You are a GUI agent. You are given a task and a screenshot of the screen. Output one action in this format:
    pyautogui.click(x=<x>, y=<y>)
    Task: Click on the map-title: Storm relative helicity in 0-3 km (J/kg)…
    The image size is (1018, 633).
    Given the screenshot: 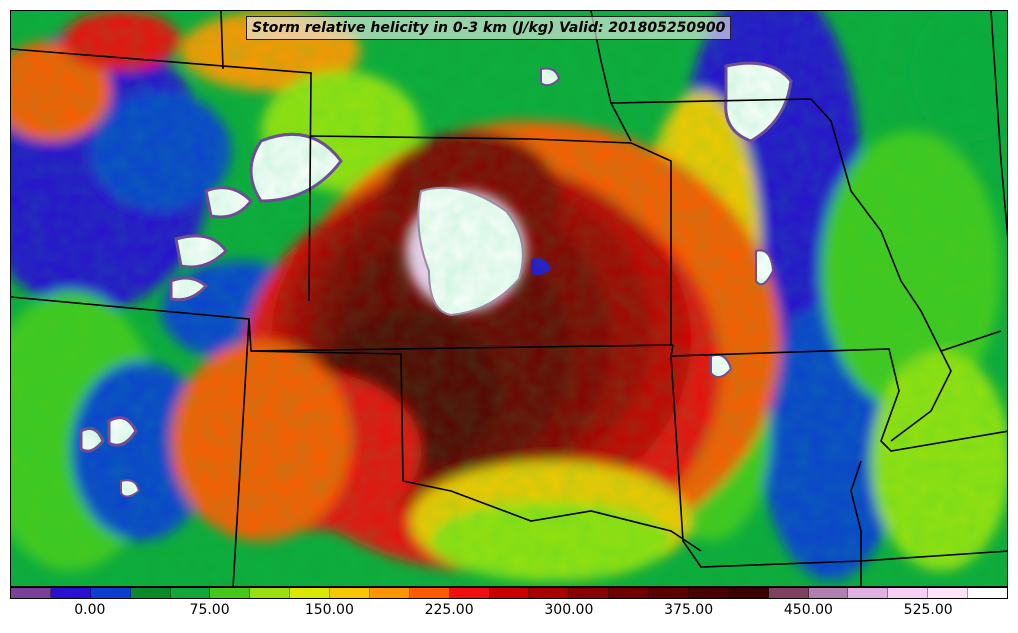 What is the action you would take?
    pyautogui.click(x=489, y=28)
    